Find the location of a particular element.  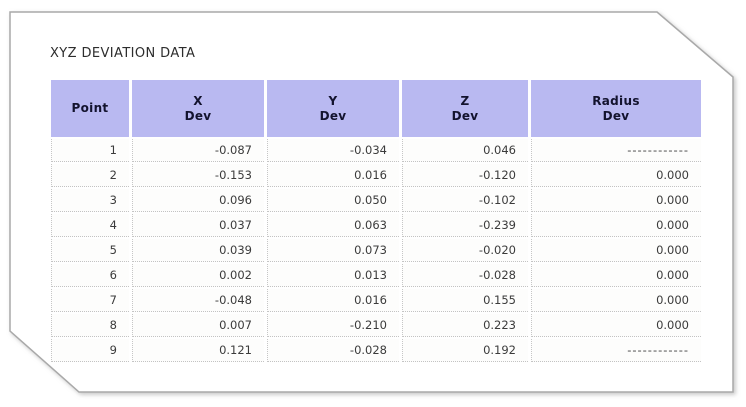

cell-x-dev: 0.002 is located at coordinates (198, 275).